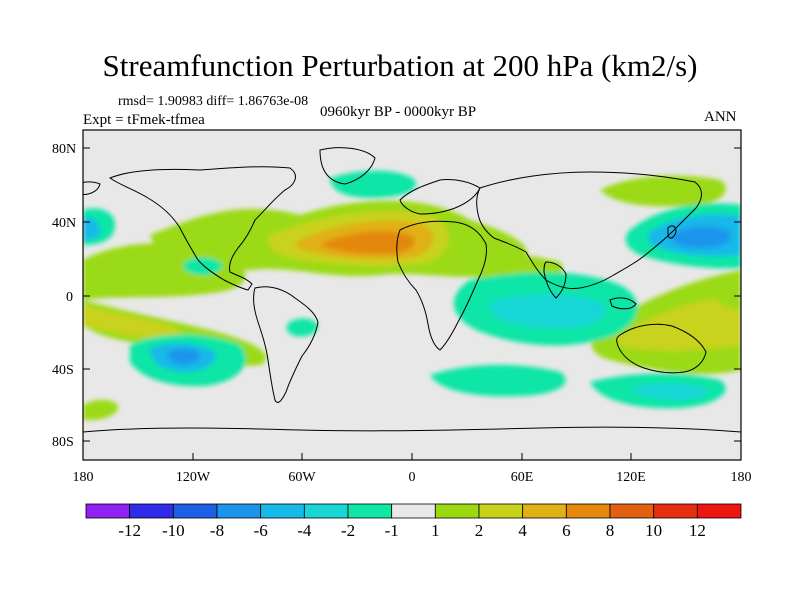  What do you see at coordinates (697, 530) in the screenshot?
I see `colorbar-label: 12` at bounding box center [697, 530].